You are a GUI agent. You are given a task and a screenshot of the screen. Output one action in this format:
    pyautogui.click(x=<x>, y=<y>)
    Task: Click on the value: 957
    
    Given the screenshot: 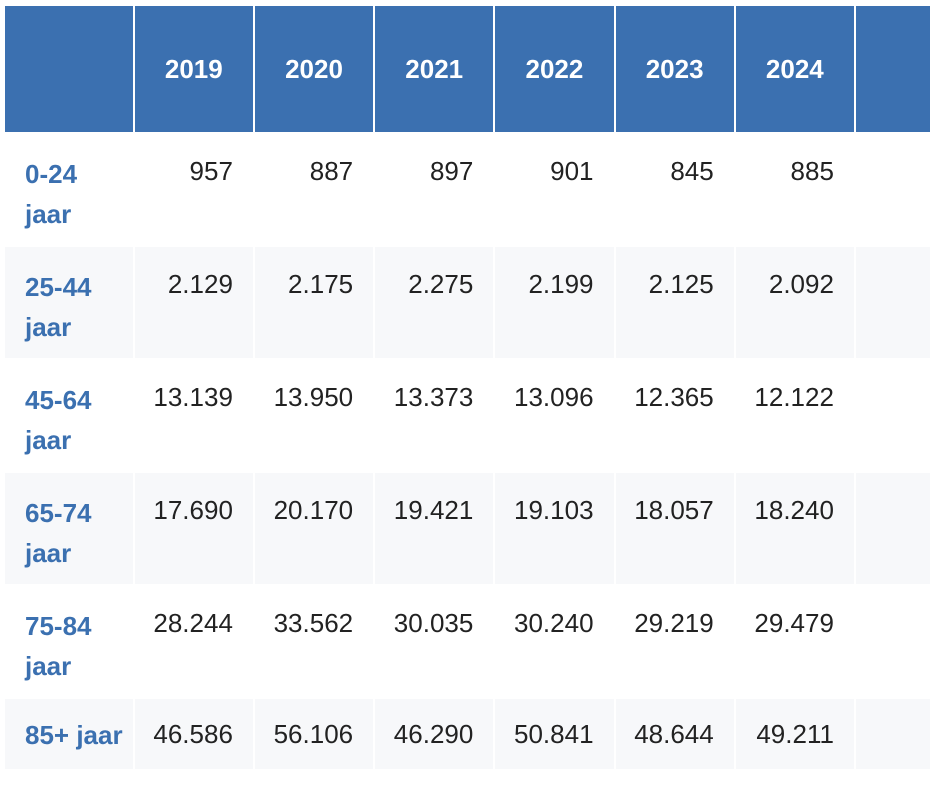 What is the action you would take?
    pyautogui.click(x=211, y=171)
    